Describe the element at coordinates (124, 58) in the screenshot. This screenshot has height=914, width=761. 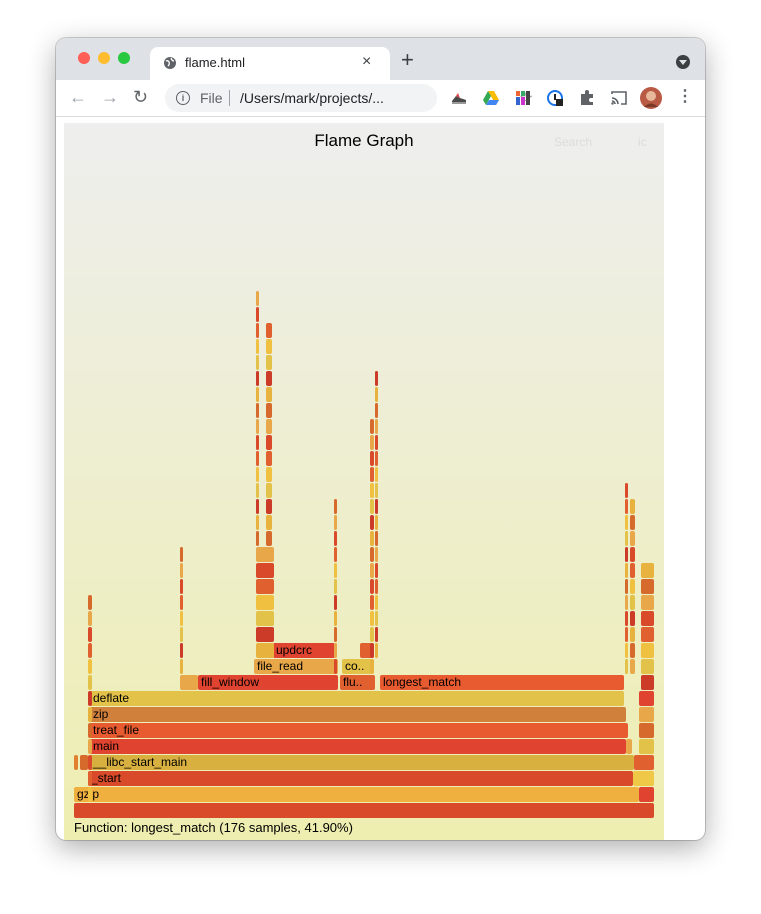
I see `maximize-window-button` at that location.